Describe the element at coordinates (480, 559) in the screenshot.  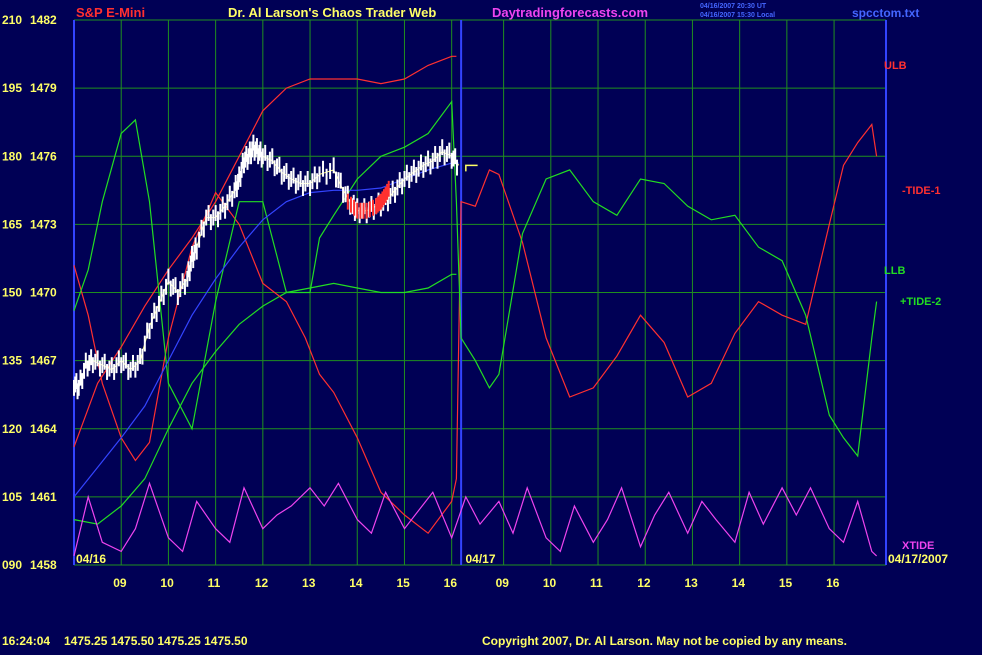
I see `date-label: 04/17` at that location.